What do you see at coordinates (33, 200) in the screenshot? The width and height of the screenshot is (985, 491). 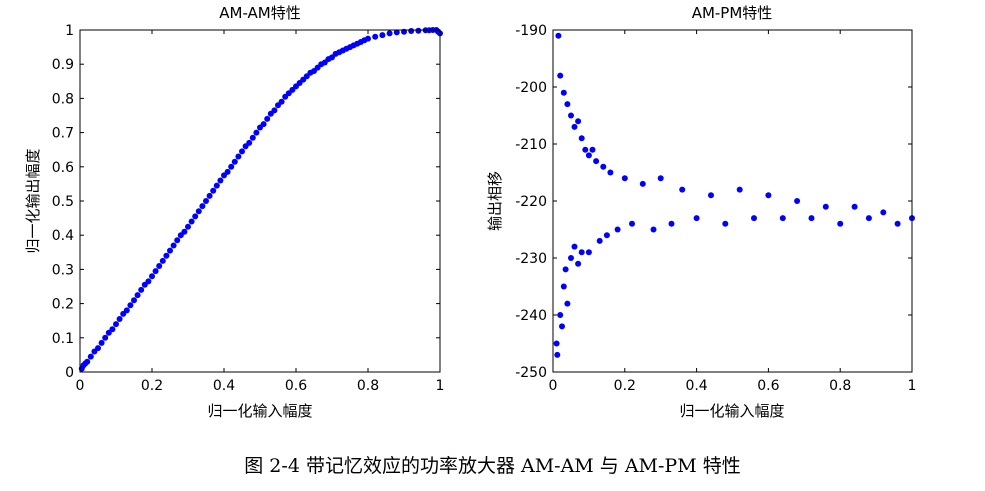 I see `am-am-ylabel: 归一化输出幅度` at bounding box center [33, 200].